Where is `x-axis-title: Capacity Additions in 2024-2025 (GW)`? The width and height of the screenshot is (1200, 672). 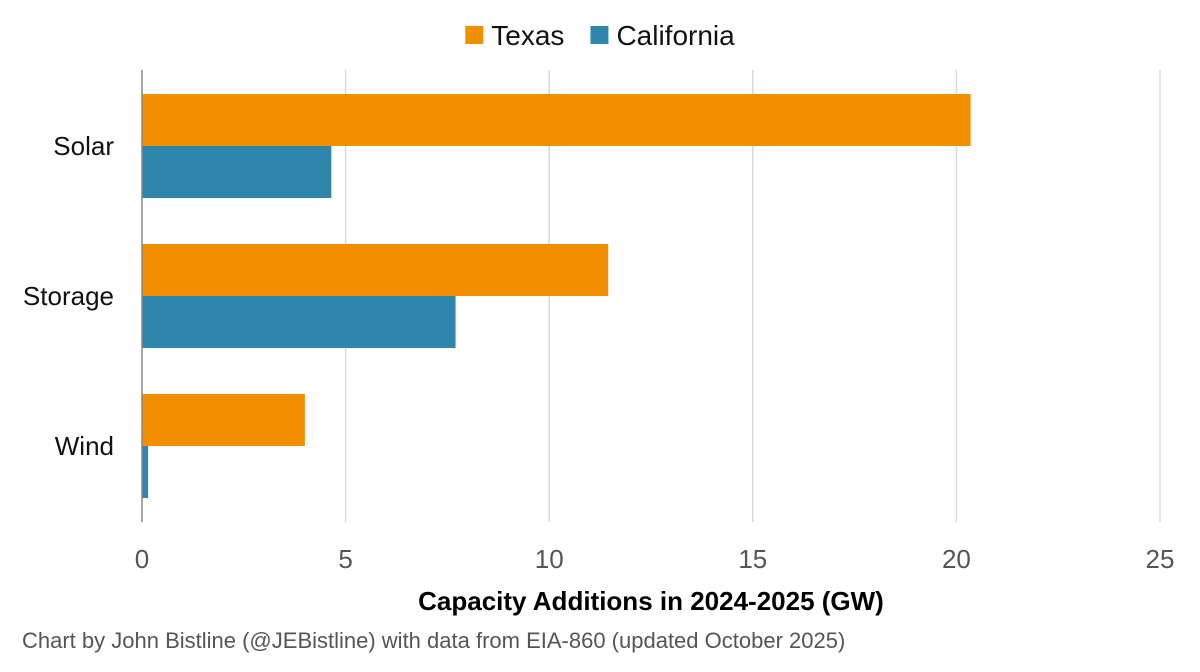
x-axis-title: Capacity Additions in 2024-2025 (GW) is located at coordinates (651, 601).